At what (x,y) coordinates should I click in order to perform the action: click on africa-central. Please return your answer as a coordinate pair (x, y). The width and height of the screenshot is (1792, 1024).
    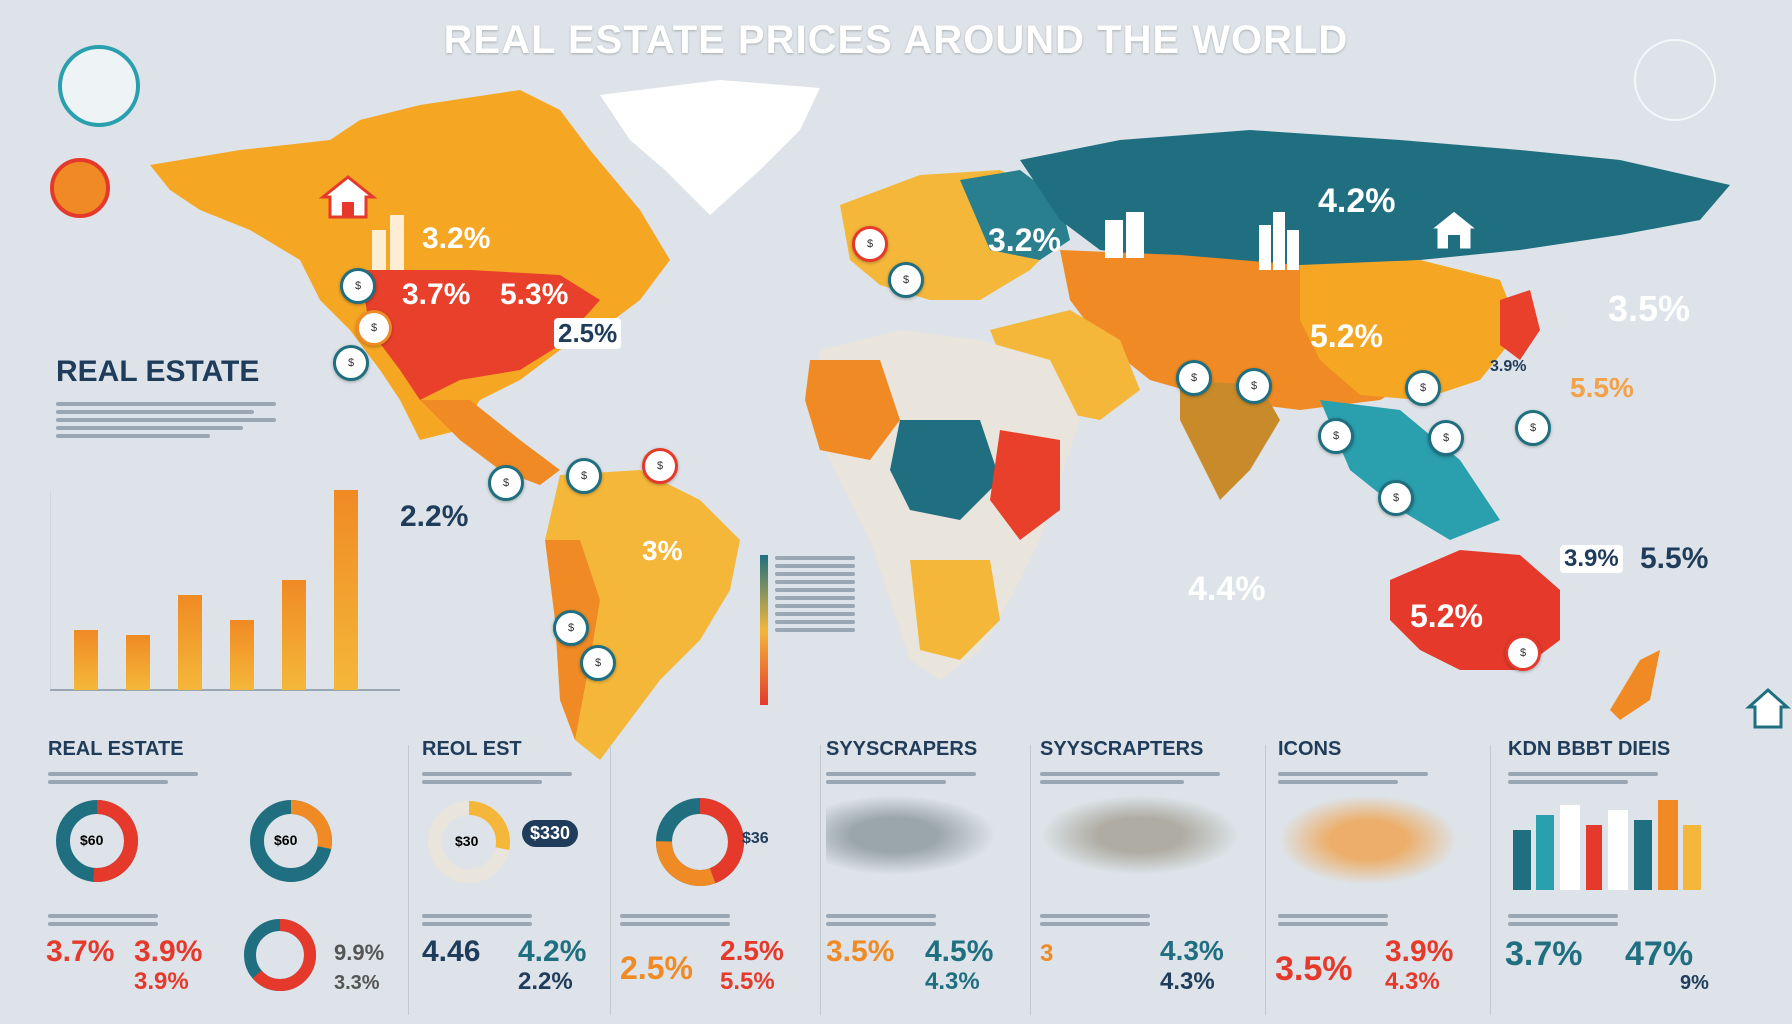
    Looking at the image, I should click on (945, 470).